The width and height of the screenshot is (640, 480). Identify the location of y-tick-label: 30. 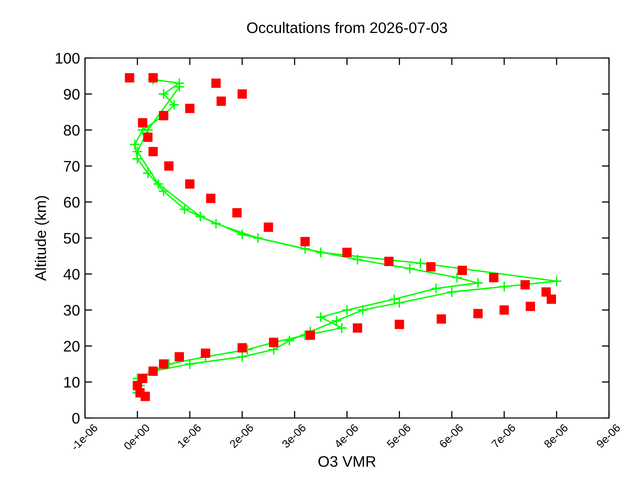
(72, 310).